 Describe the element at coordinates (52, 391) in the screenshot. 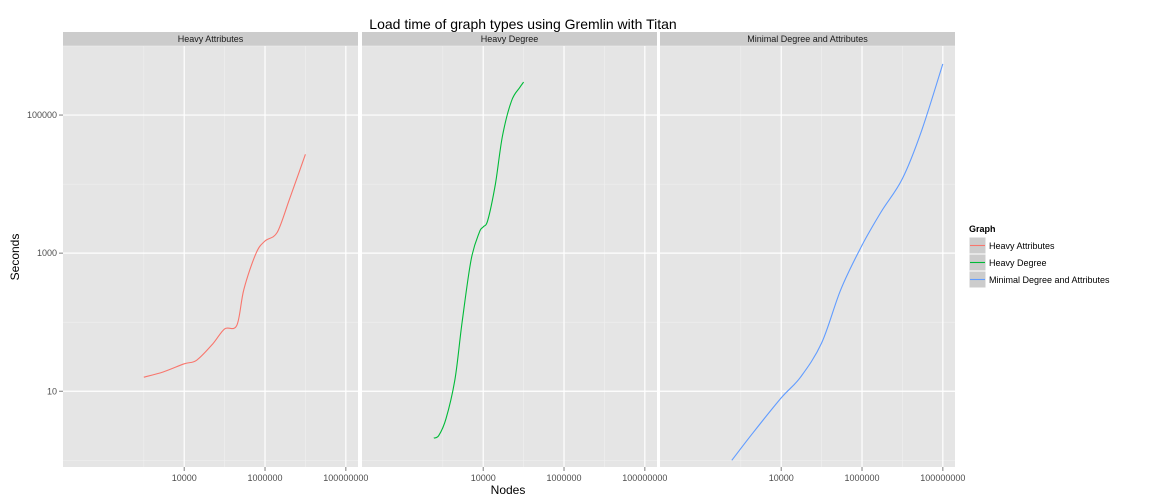

I see `y-tick-label: 10` at that location.